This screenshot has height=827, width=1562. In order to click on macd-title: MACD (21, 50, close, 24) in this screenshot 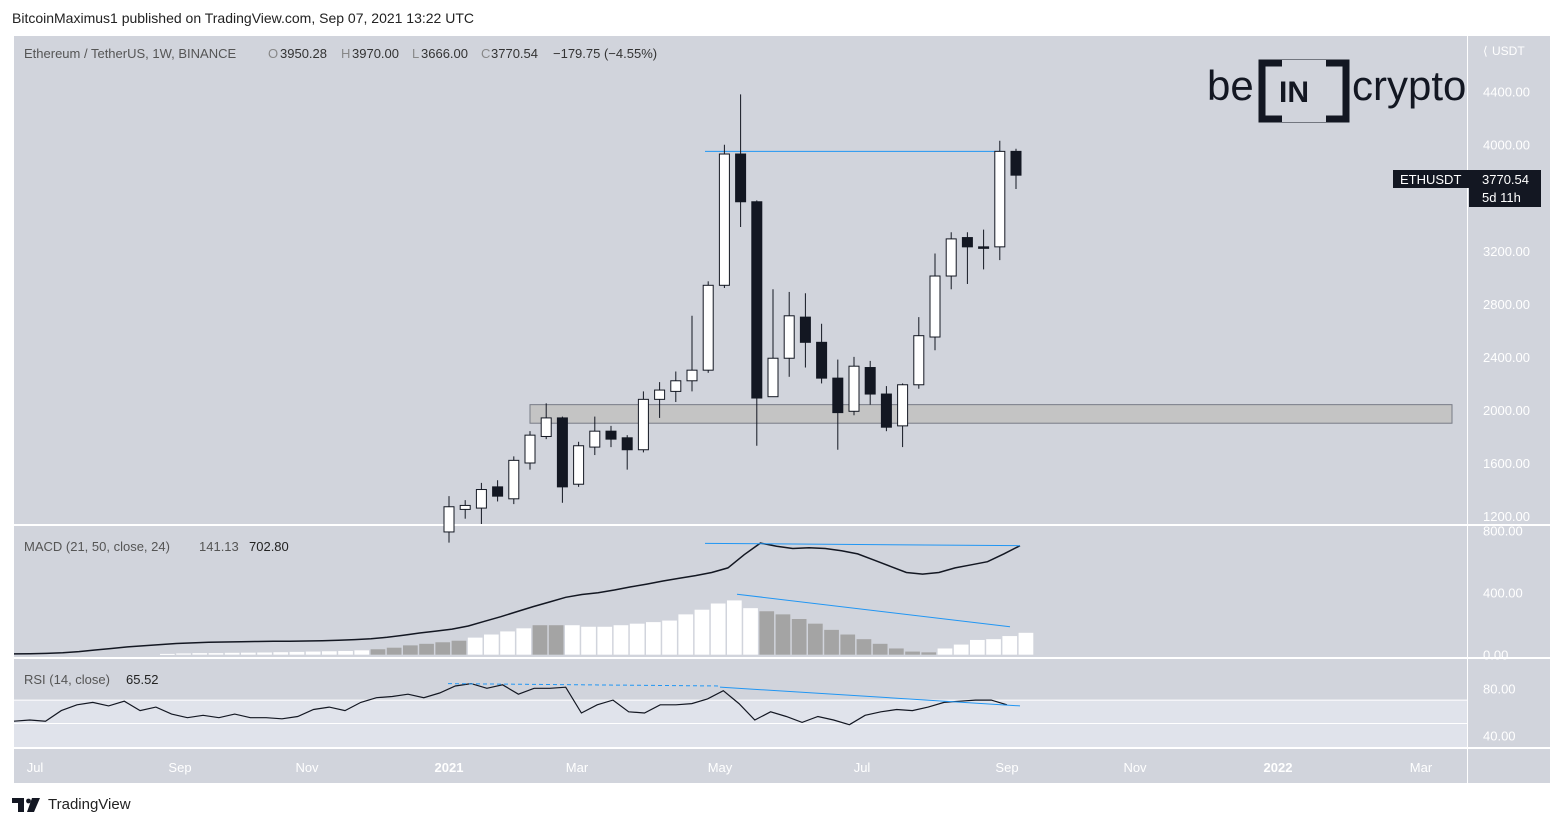, I will do `click(97, 546)`.